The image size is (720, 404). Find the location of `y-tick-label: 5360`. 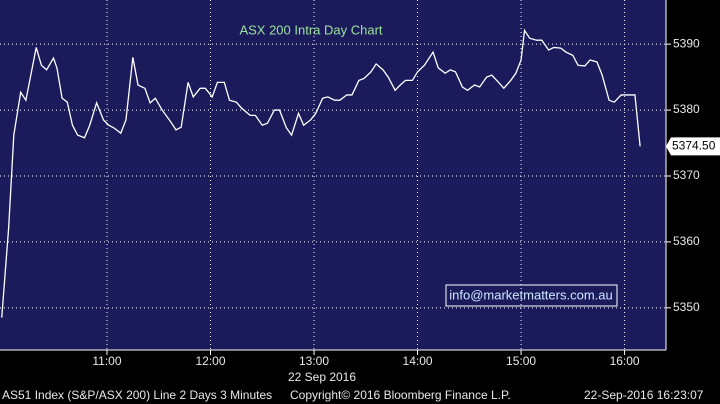

y-tick-label: 5360 is located at coordinates (686, 241).